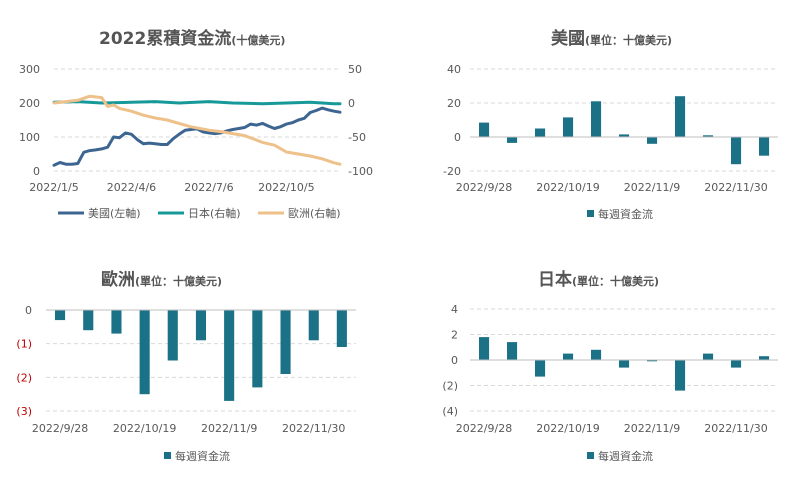 The image size is (811, 482). I want to click on japan-bars, so click(624, 364).